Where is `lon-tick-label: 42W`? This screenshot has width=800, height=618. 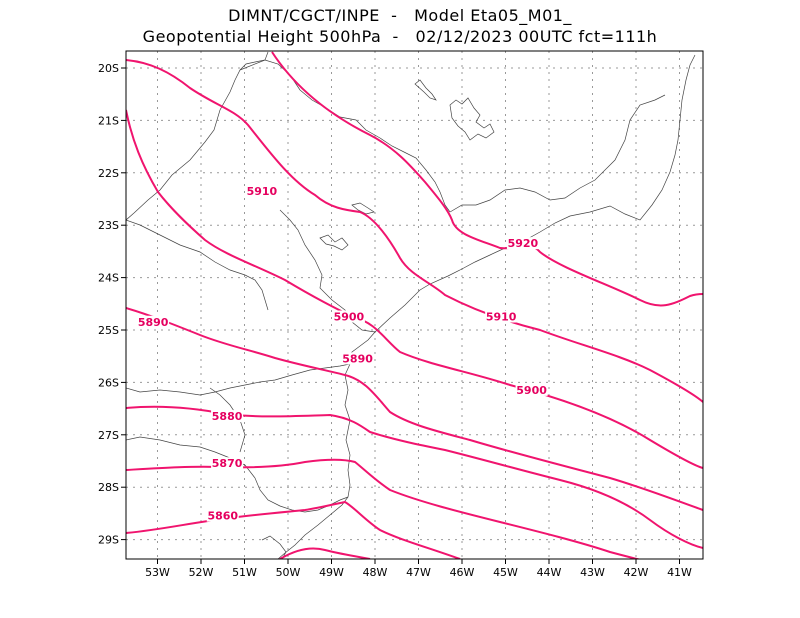
lon-tick-label: 42W is located at coordinates (636, 572).